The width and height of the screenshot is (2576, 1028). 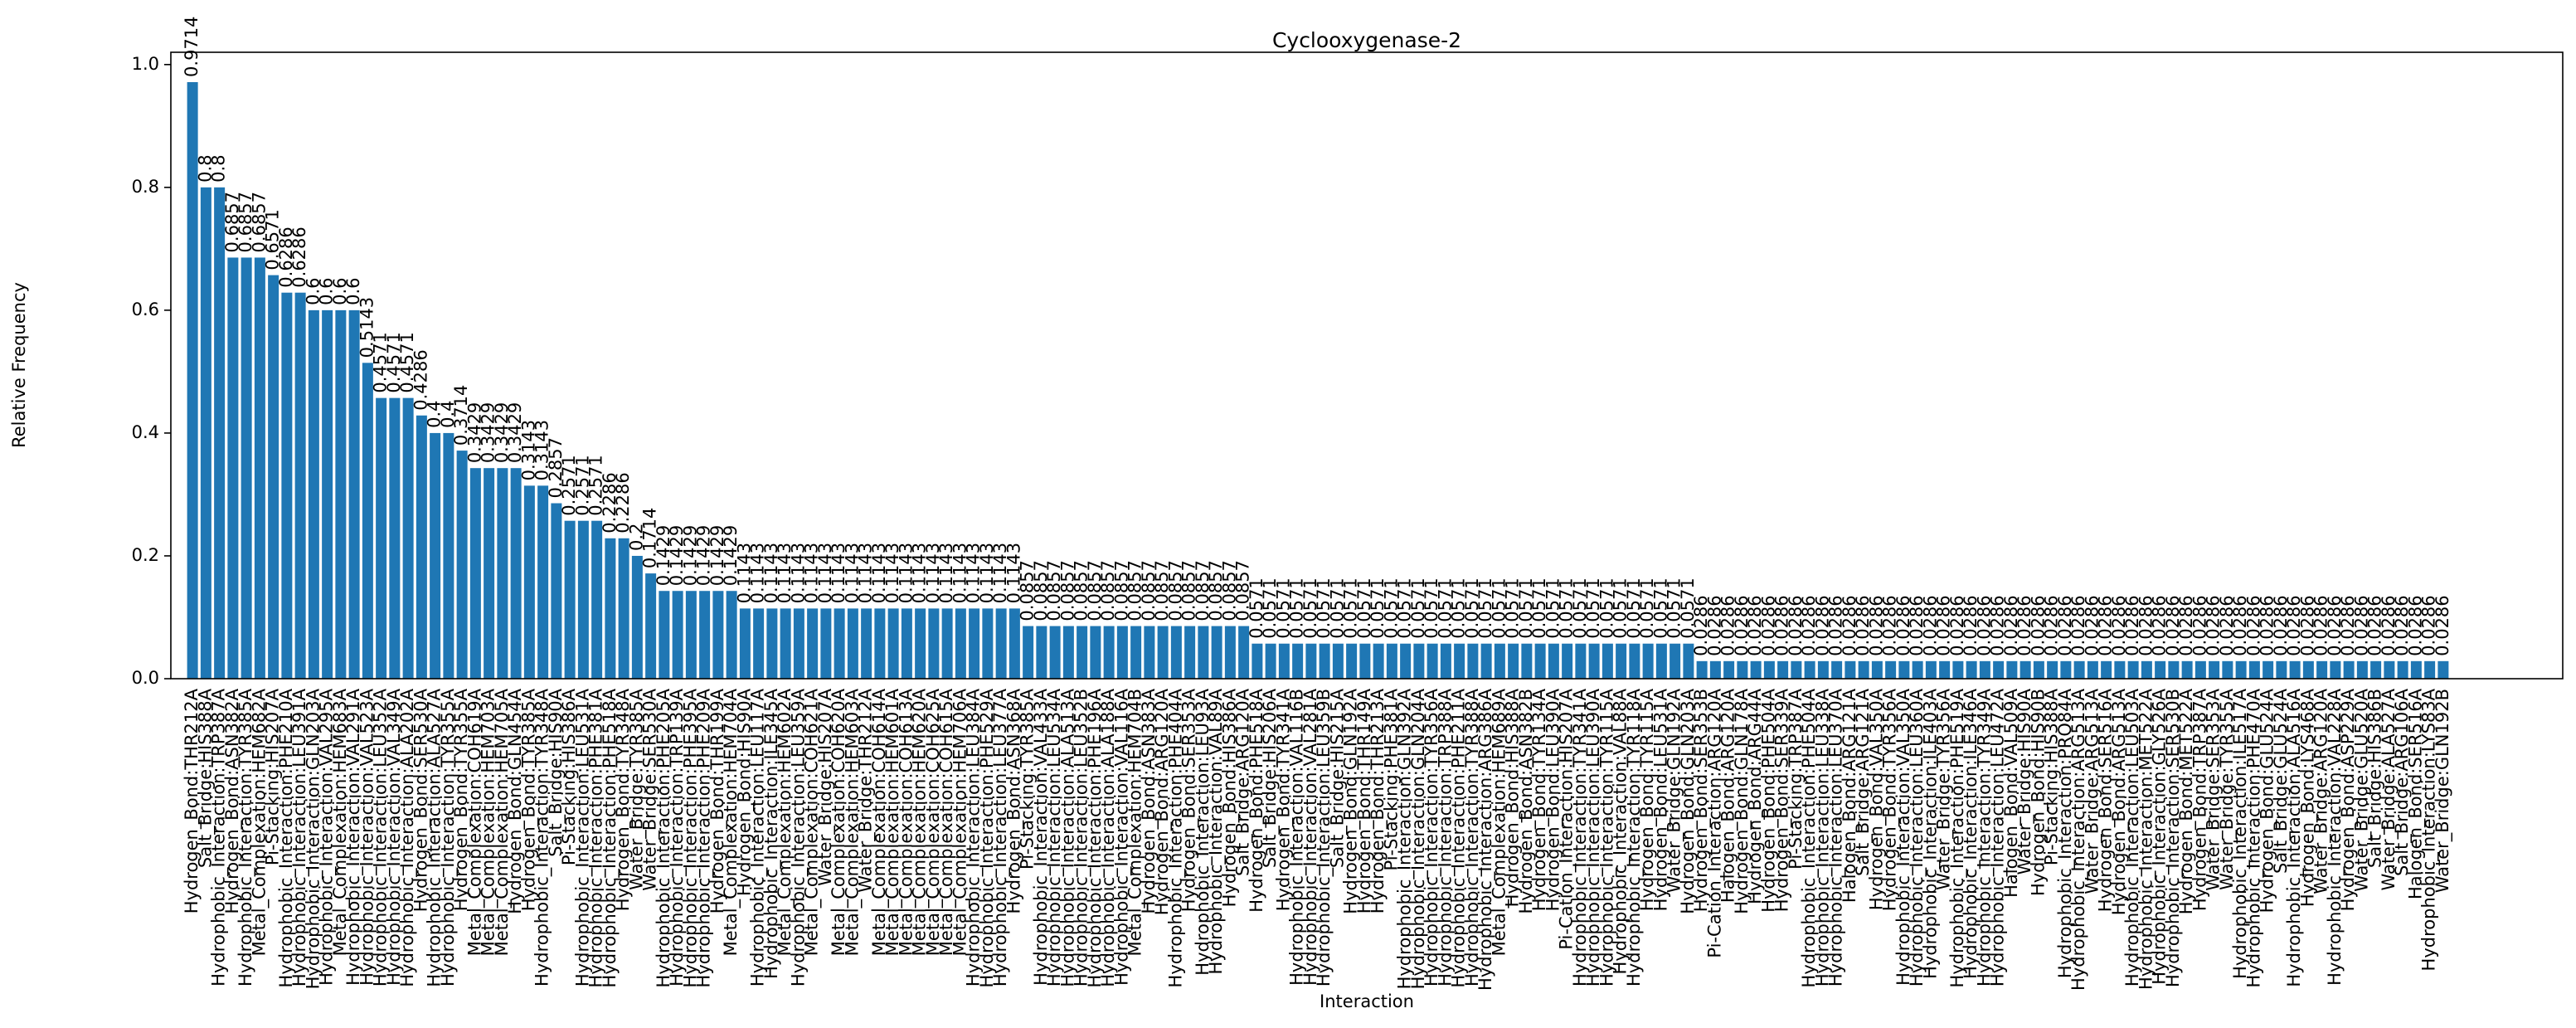 What do you see at coordinates (503, 822) in the screenshot?
I see `x-tick-label: Metal_Complexation:HEM705A` at bounding box center [503, 822].